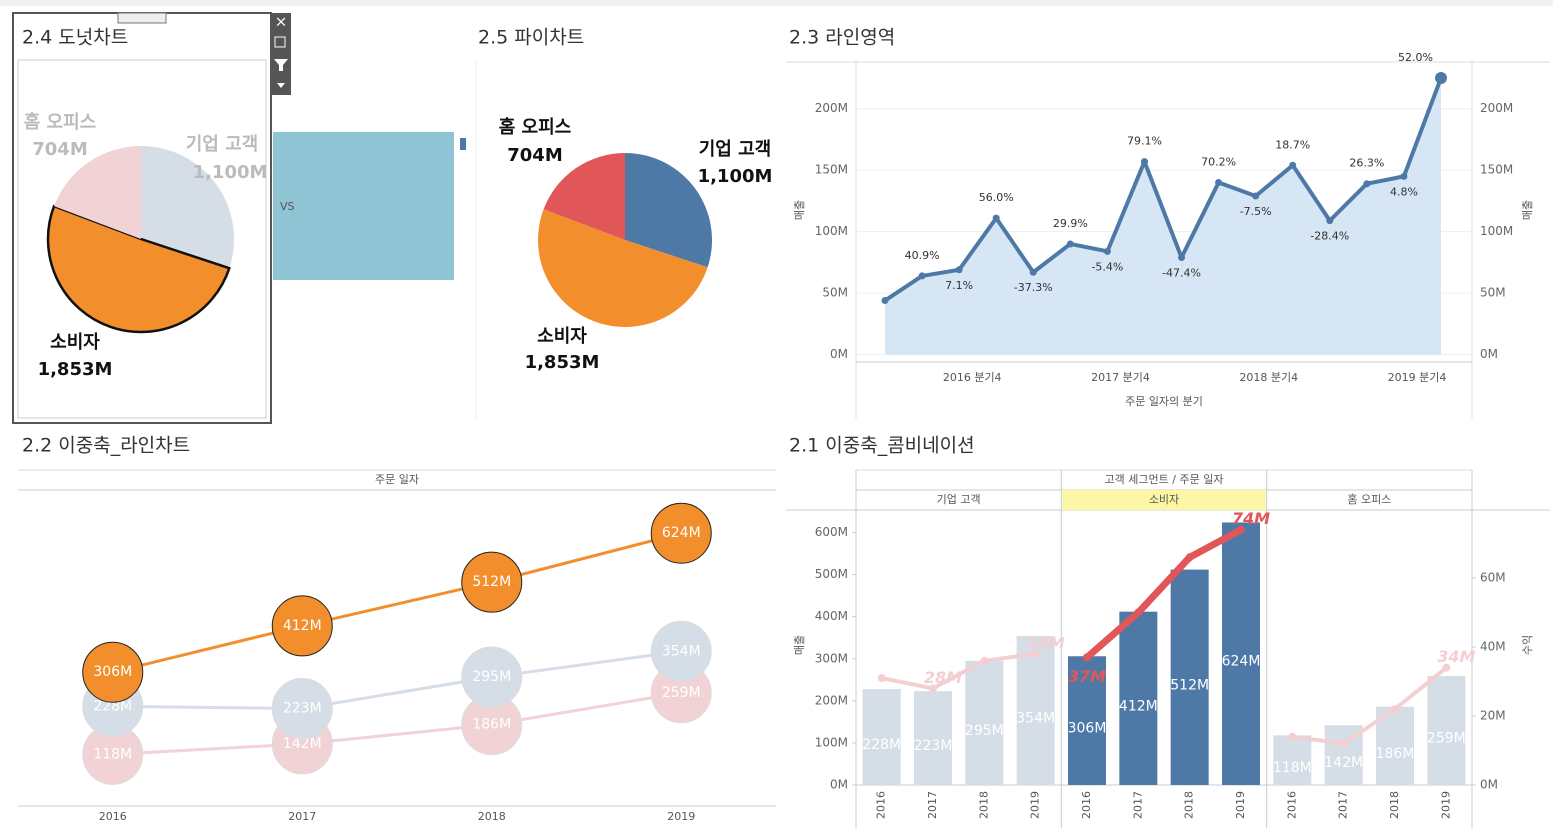  I want to click on growth-label: 56.0%, so click(996, 197).